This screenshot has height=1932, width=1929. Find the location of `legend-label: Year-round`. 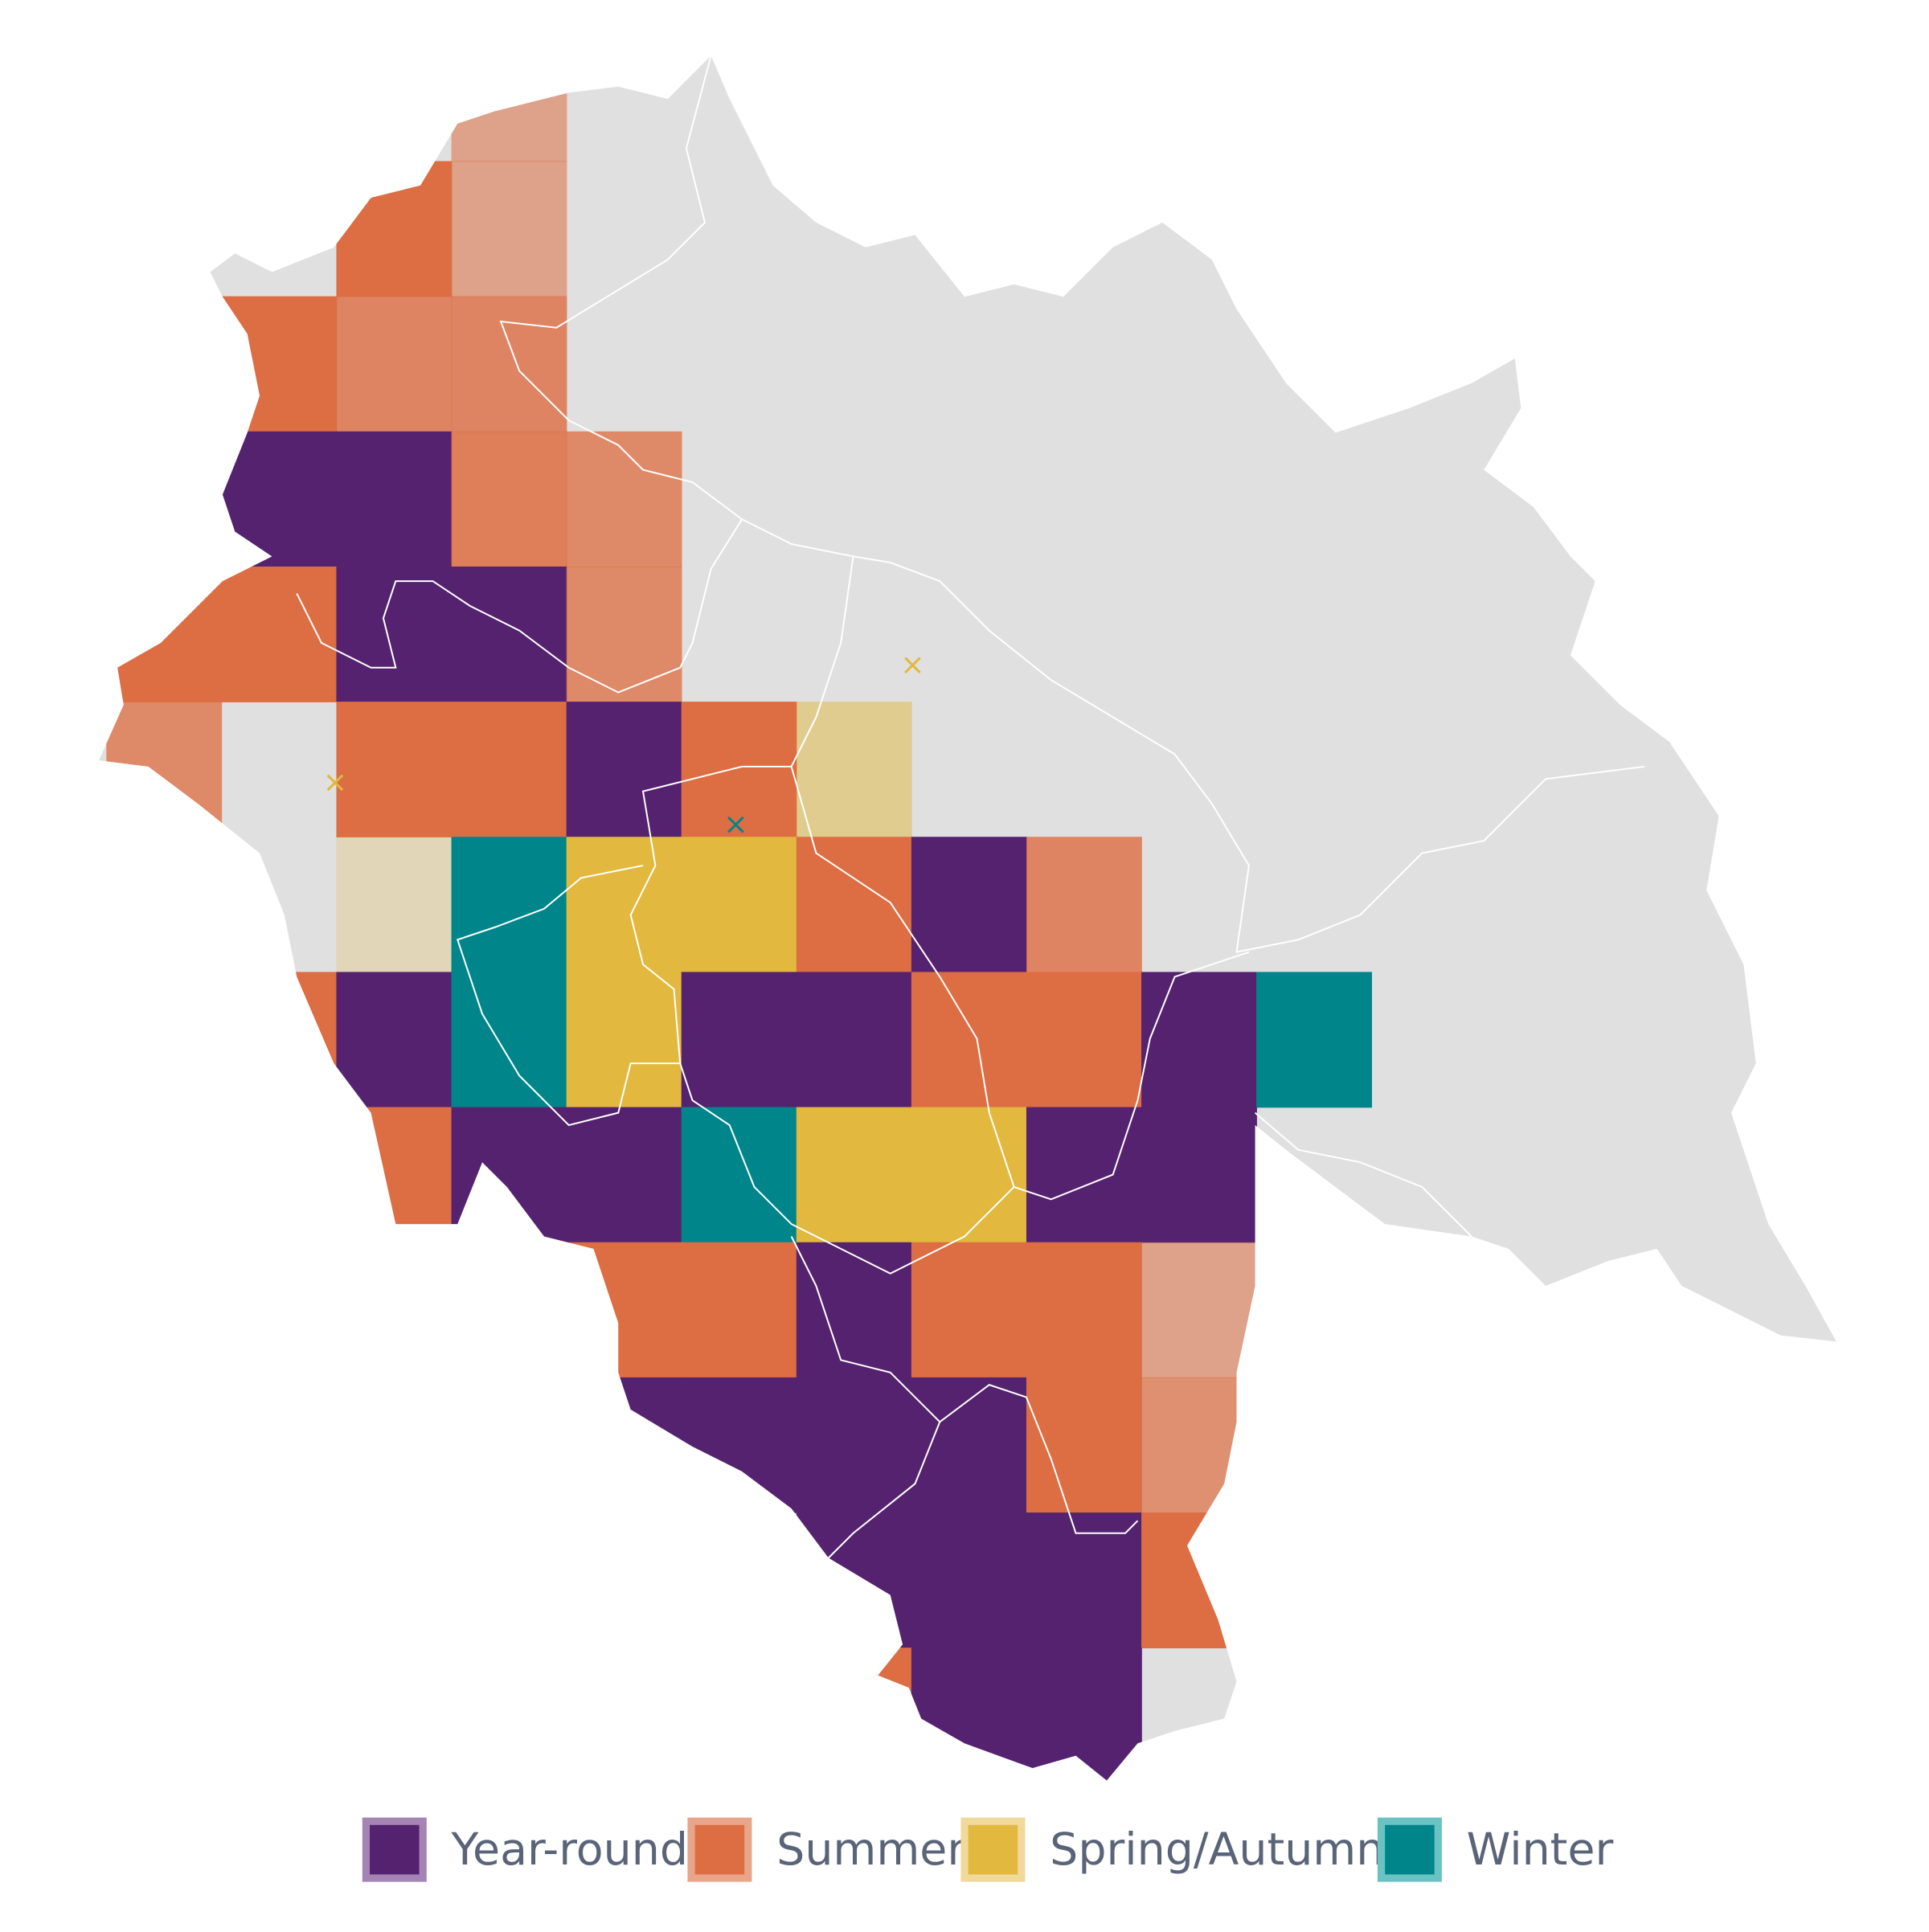

legend-label: Year-round is located at coordinates (569, 1850).